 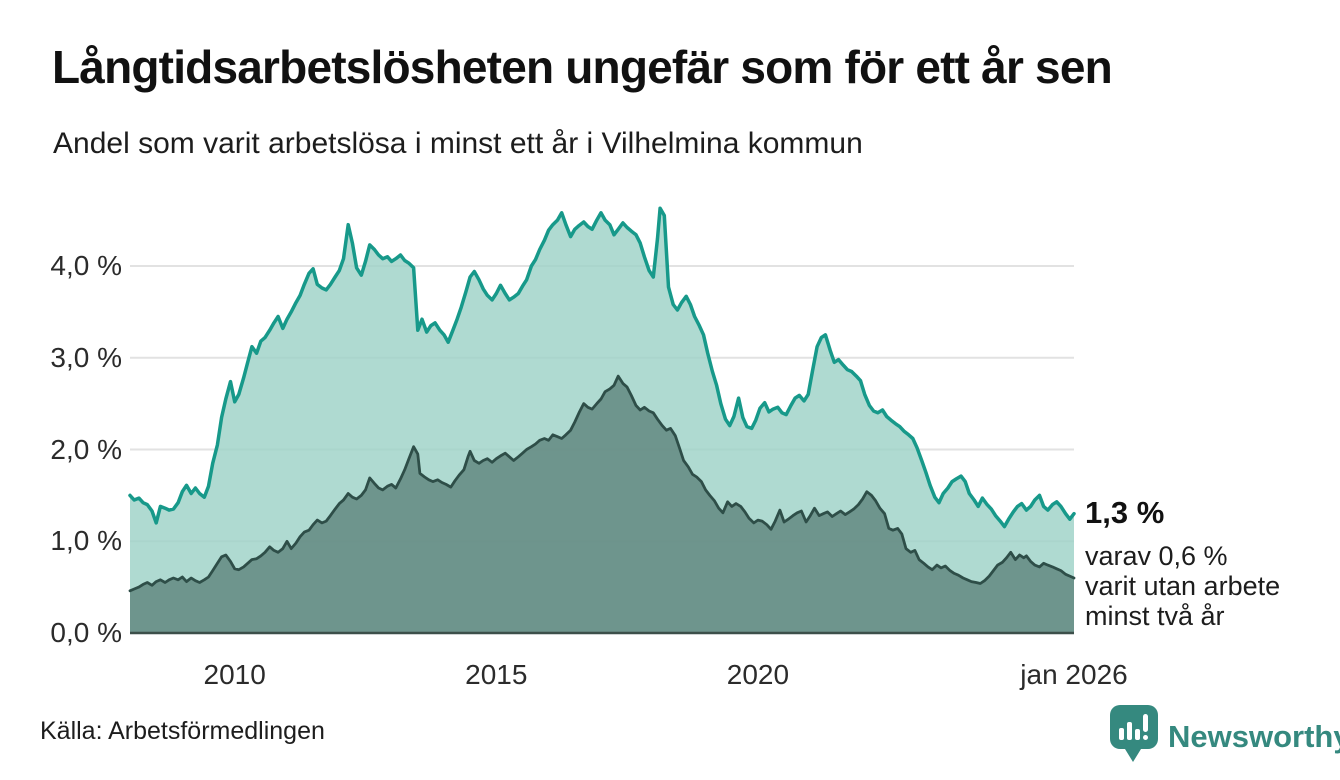 What do you see at coordinates (86, 541) in the screenshot?
I see `y-axis-label: 1,0 %` at bounding box center [86, 541].